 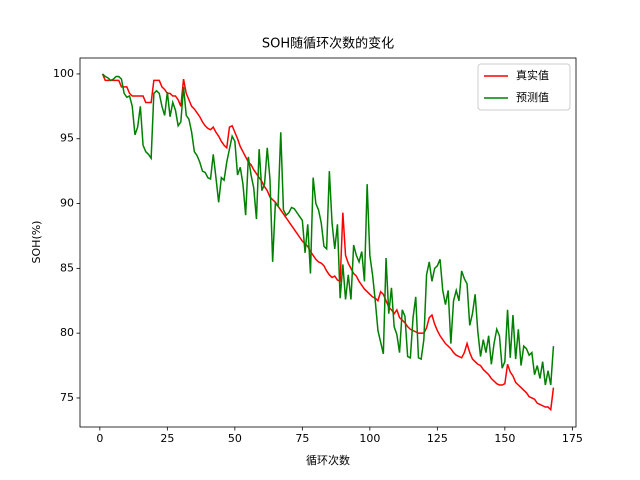 I want to click on x-tick-label: 100, so click(x=369, y=438).